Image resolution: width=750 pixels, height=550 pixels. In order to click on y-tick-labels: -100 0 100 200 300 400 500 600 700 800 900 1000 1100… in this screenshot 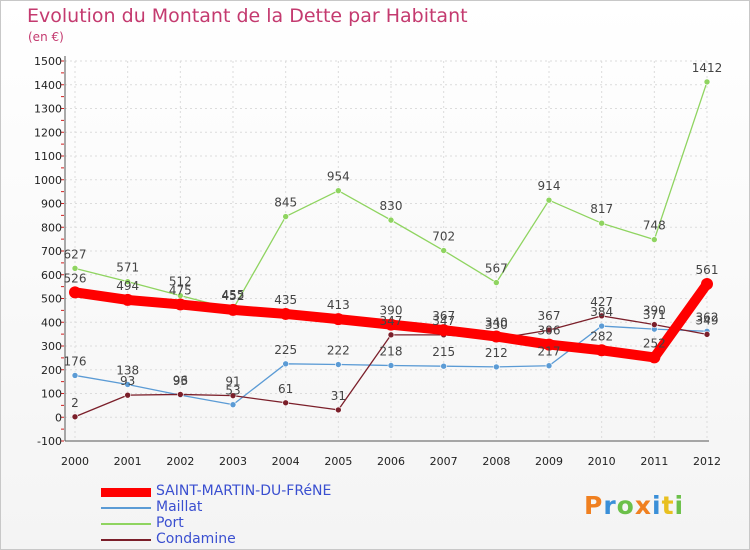, I will do `click(48, 251)`.